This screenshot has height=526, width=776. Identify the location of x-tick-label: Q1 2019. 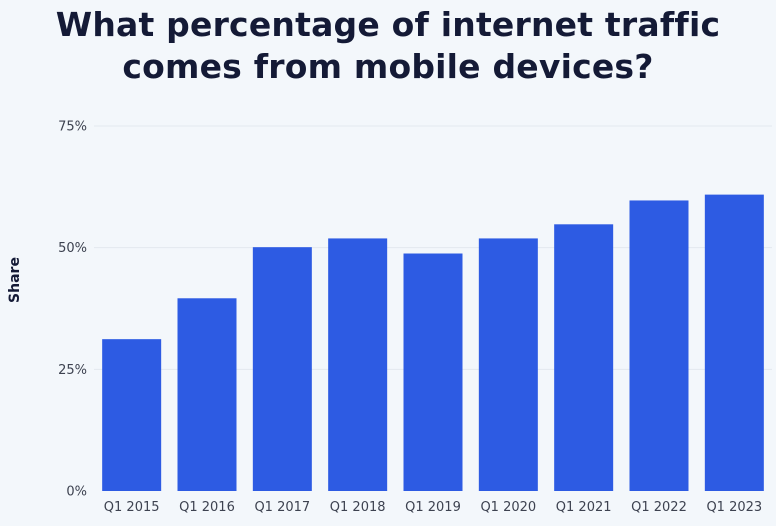
(433, 507).